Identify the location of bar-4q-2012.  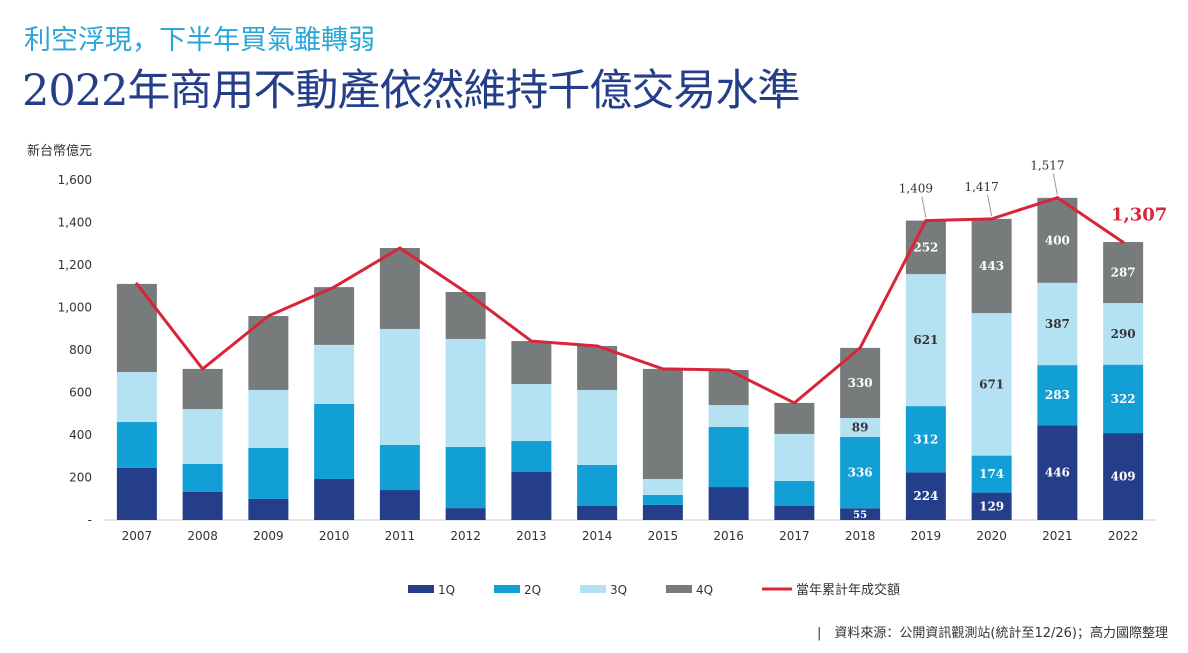
(465, 315).